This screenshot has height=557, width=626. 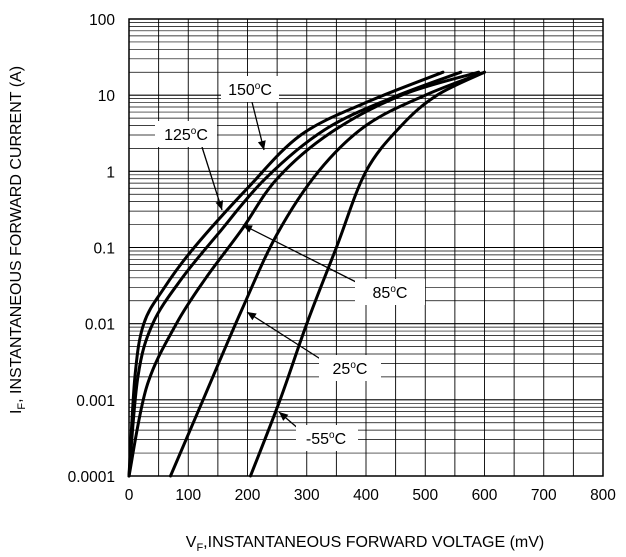 I want to click on x-tick-label: 700, so click(x=544, y=495).